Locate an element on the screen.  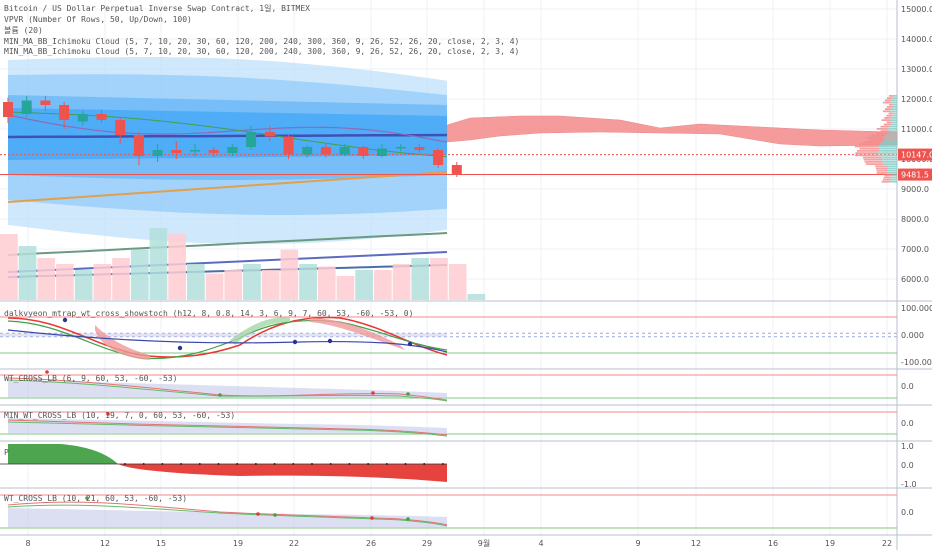
pane2-label: WT_CROSS_LB (6, 9, 60, 53, -60, -53) is located at coordinates (91, 378).